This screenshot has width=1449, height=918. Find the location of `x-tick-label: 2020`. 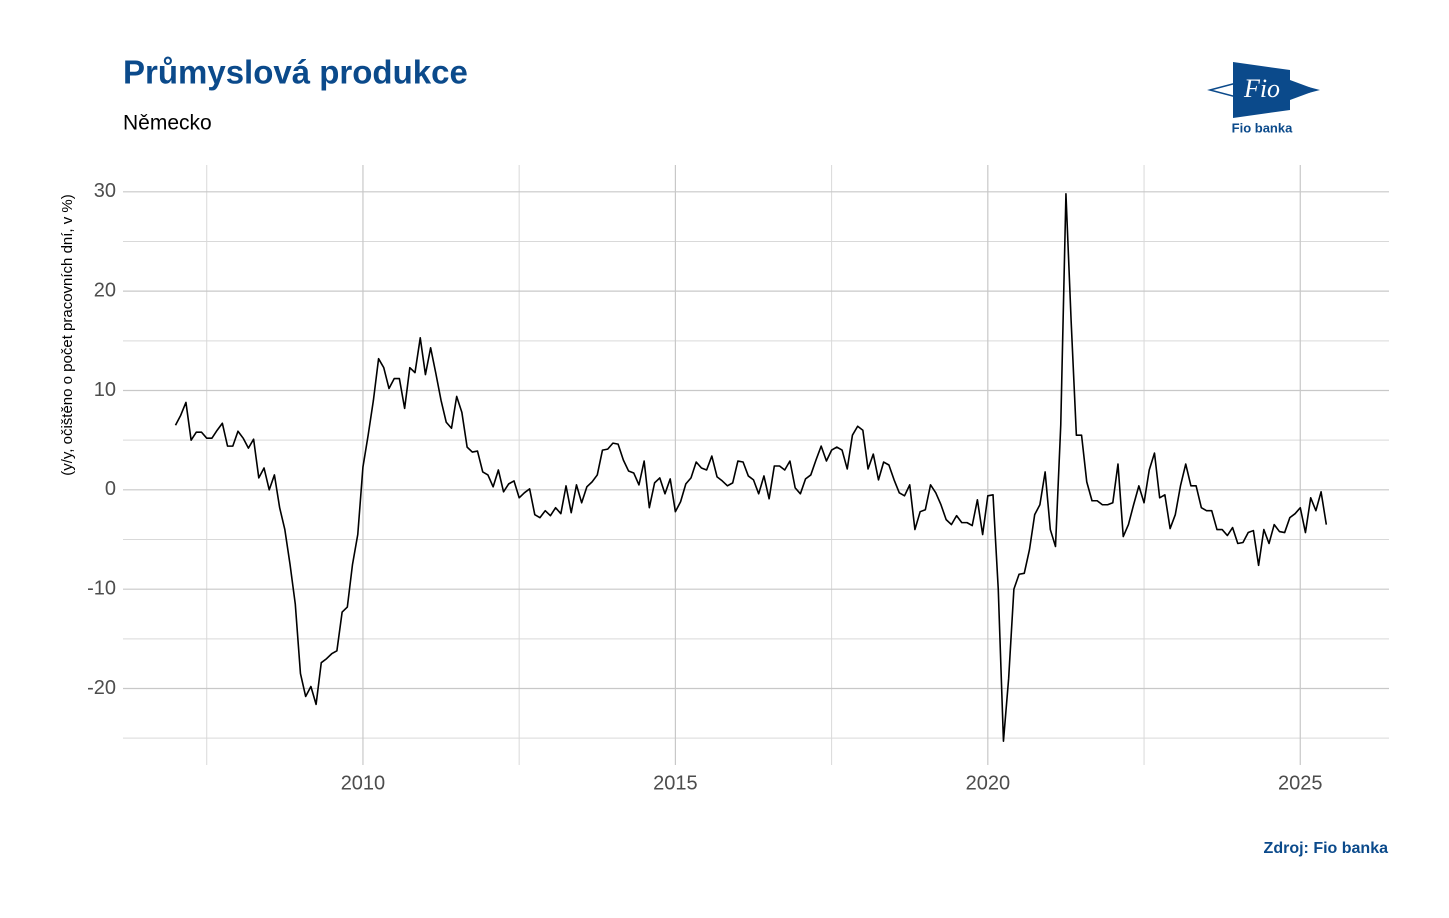

x-tick-label: 2020 is located at coordinates (988, 783).